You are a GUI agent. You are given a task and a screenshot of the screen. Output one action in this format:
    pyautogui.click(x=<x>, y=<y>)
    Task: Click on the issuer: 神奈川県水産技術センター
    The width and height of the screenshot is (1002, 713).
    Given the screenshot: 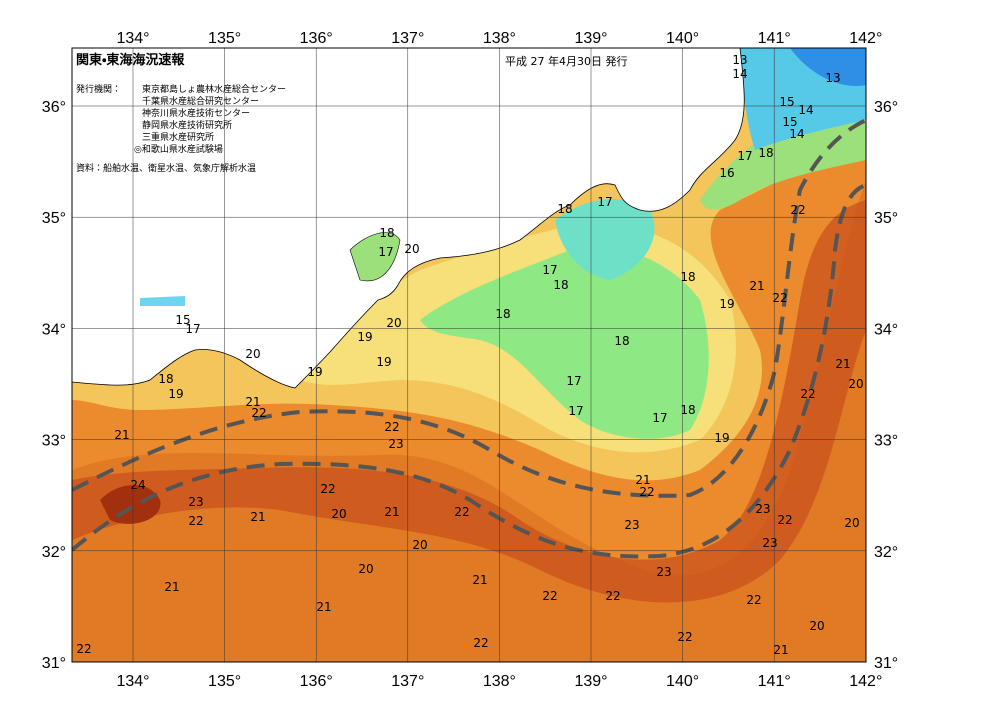 What is the action you would take?
    pyautogui.click(x=196, y=113)
    